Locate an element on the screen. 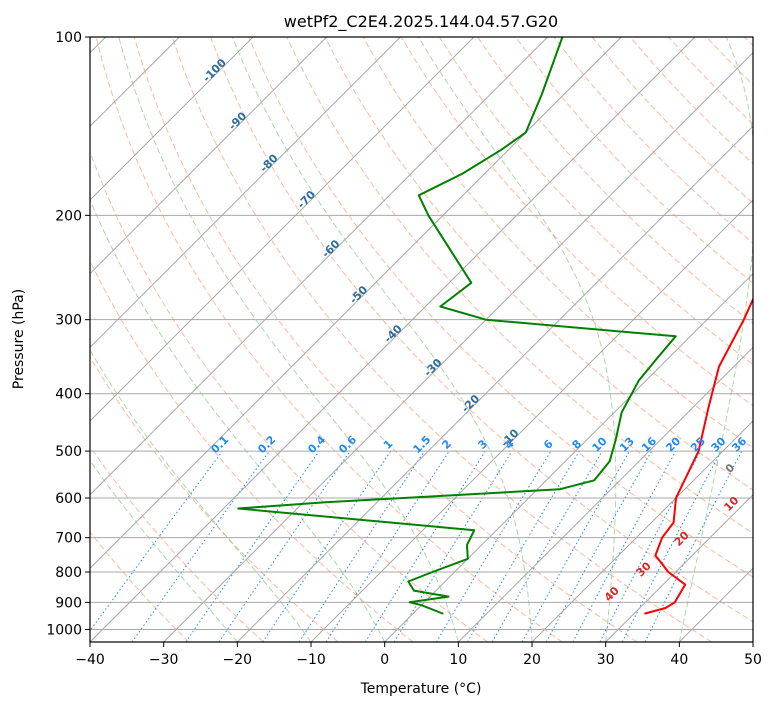 Image resolution: width=775 pixels, height=708 pixels. temperature-profile-line is located at coordinates (698, 455).